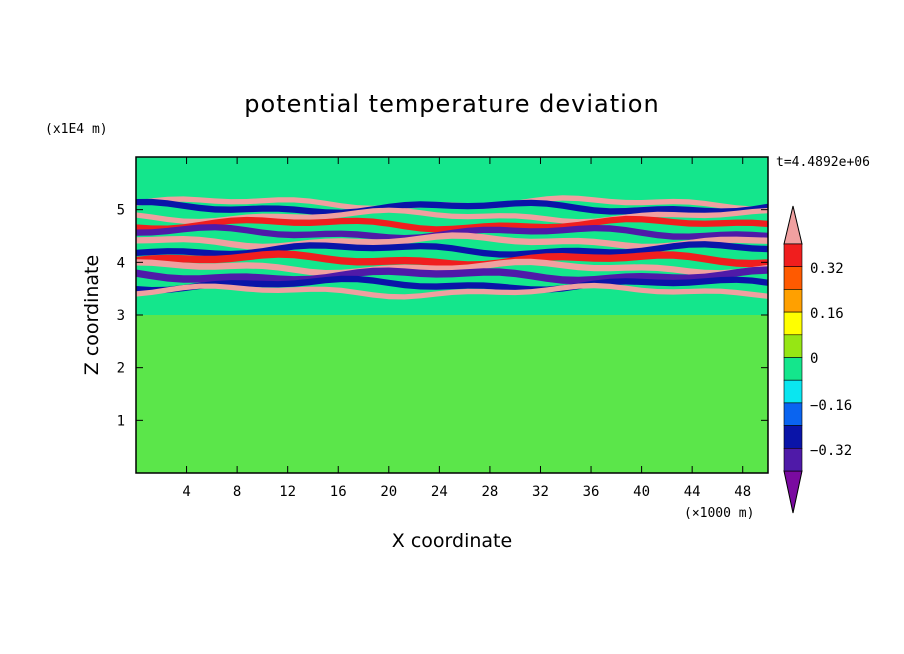  Describe the element at coordinates (823, 162) in the screenshot. I see `time-label: t=4.4892e+06` at that location.